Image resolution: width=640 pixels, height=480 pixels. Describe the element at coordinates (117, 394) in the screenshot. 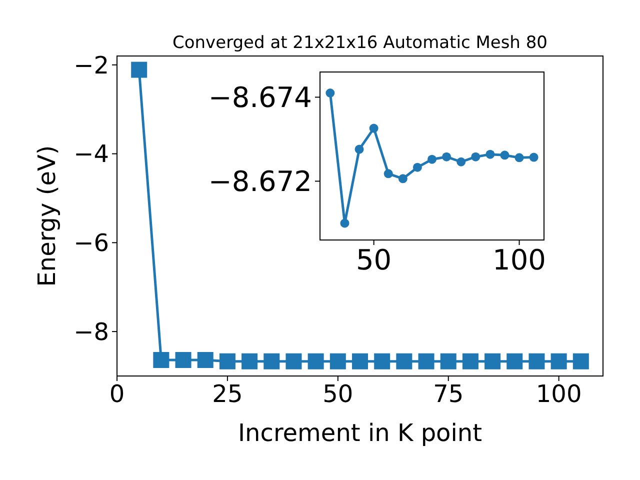

I see `x-tick-label: 0` at that location.